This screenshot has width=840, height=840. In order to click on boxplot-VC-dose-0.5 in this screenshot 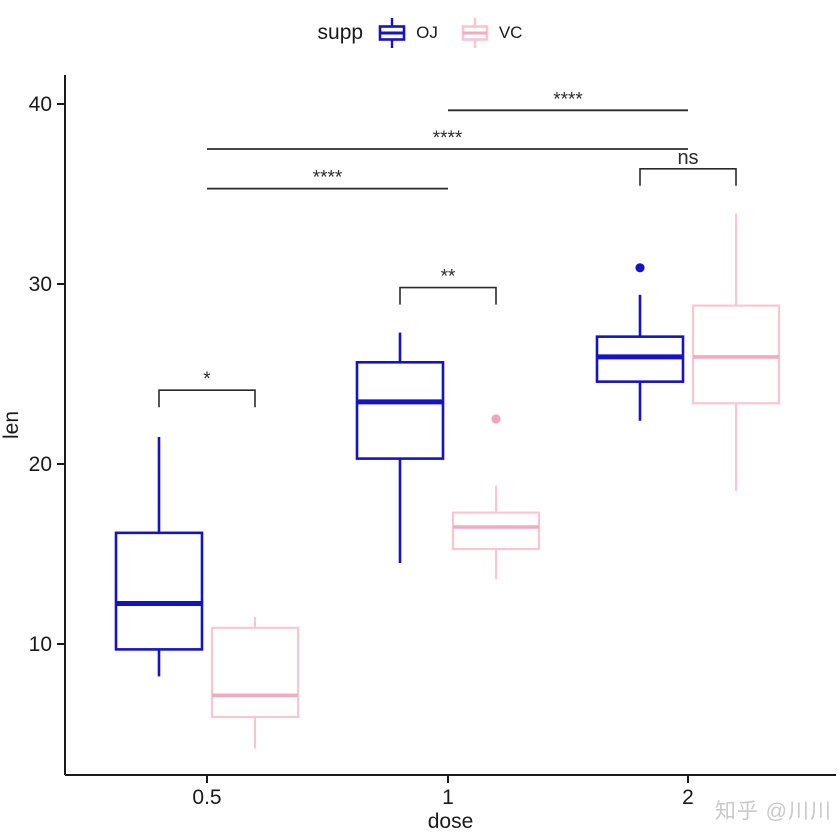, I will do `click(255, 683)`.